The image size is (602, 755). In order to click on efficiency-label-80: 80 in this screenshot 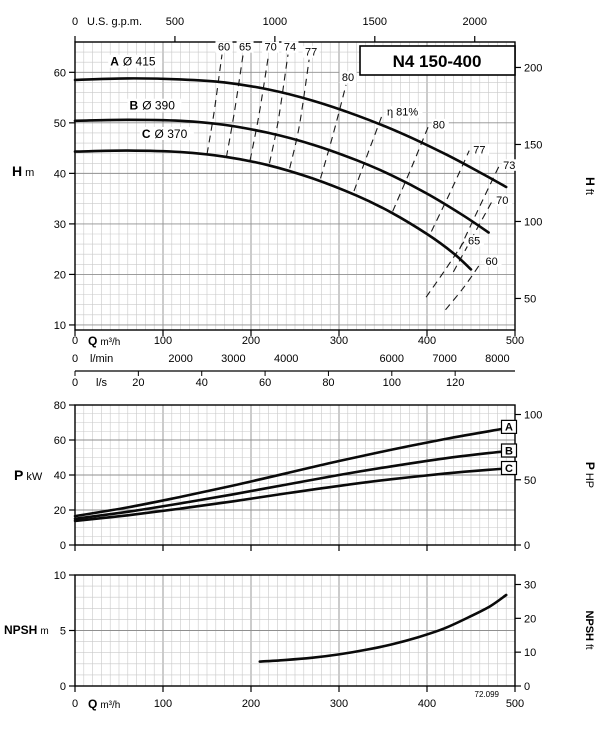, I will do `click(439, 125)`.